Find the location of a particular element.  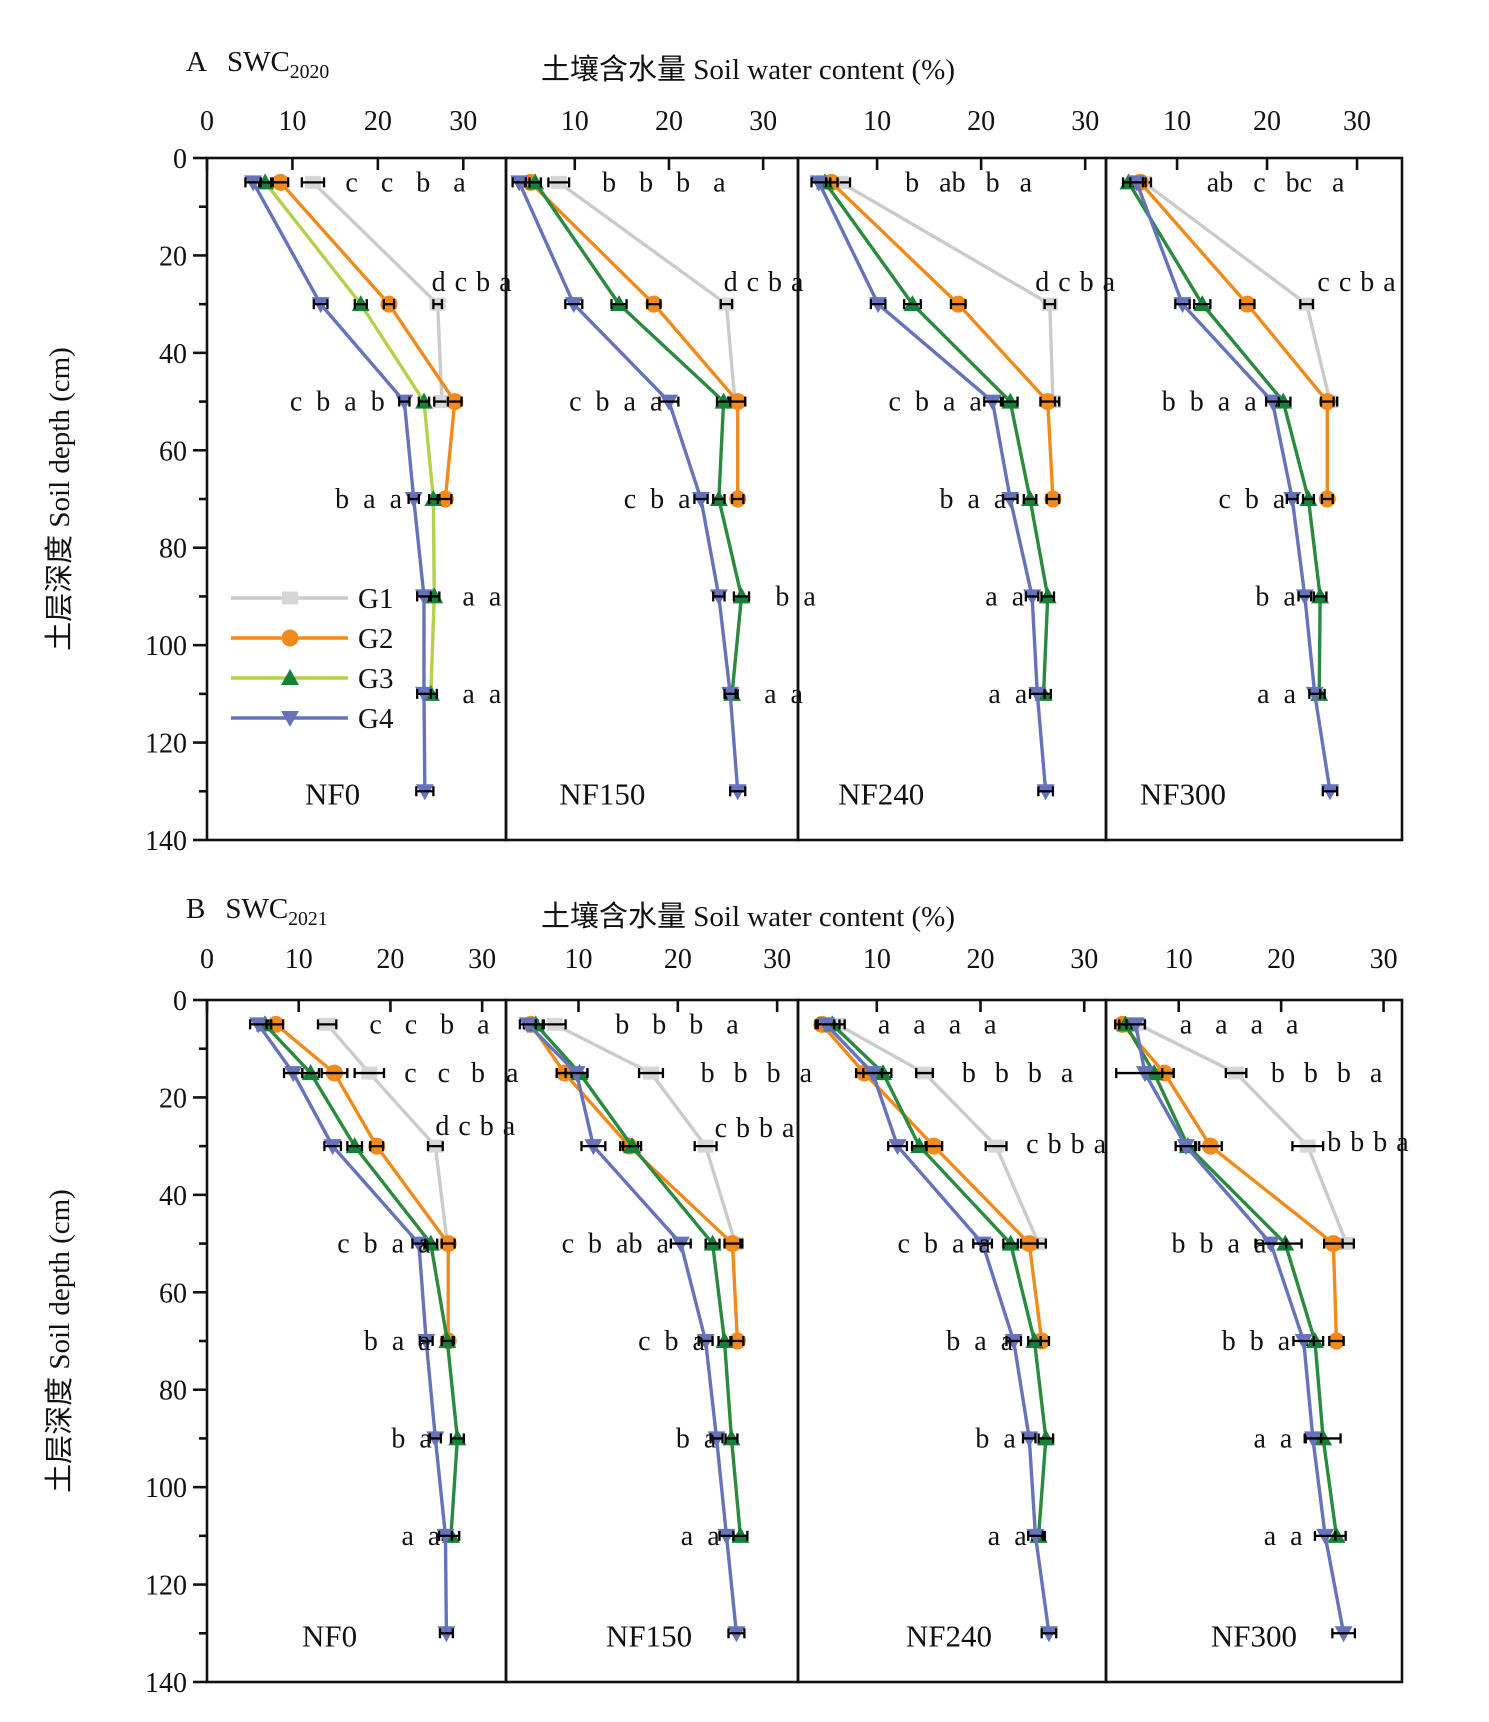

panel-b-title: B SWC2021 is located at coordinates (257, 912).